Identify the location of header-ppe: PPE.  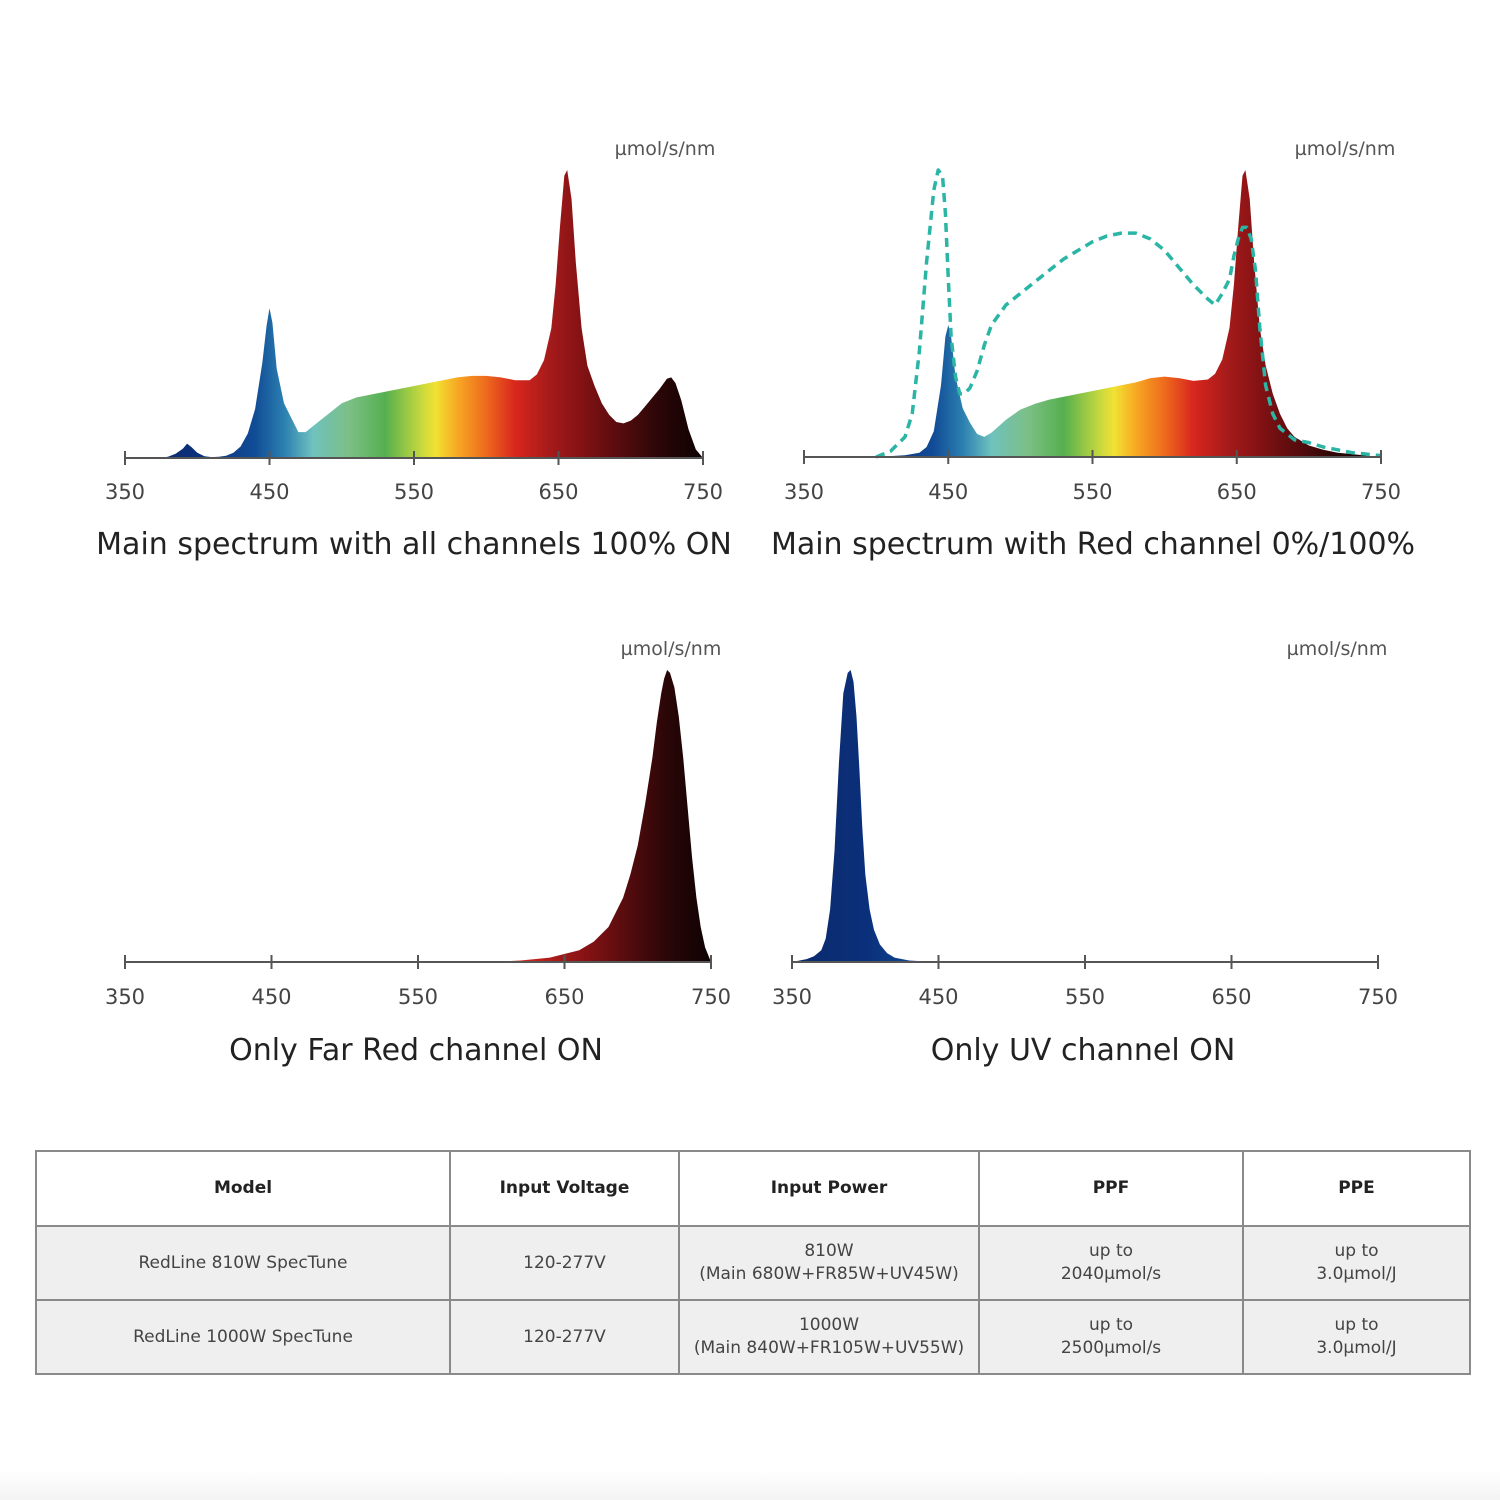
(1356, 1188).